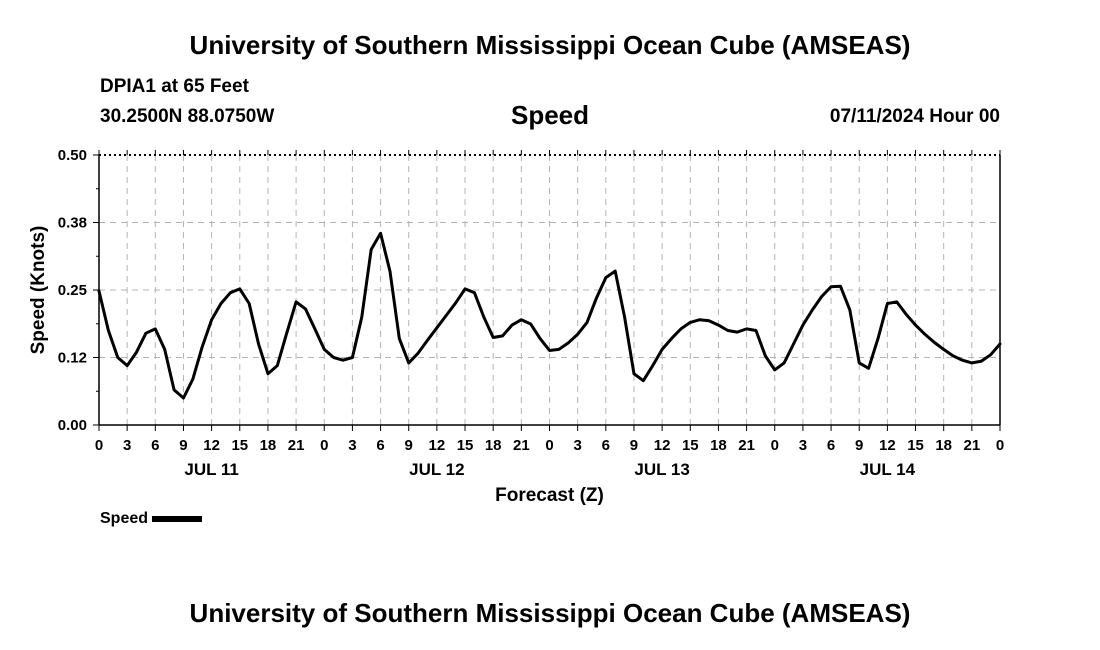  I want to click on date-label: JUL 13, so click(661, 469).